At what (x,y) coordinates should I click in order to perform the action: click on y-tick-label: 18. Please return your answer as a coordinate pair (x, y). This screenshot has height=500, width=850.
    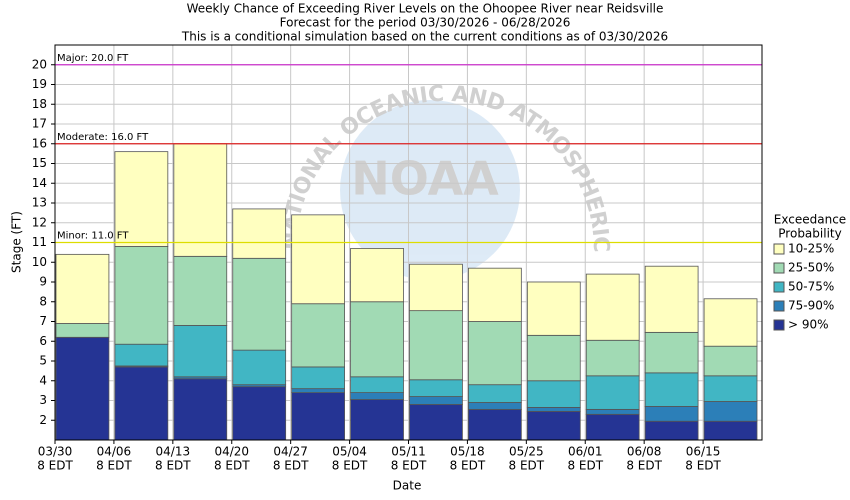
    Looking at the image, I should click on (39, 104).